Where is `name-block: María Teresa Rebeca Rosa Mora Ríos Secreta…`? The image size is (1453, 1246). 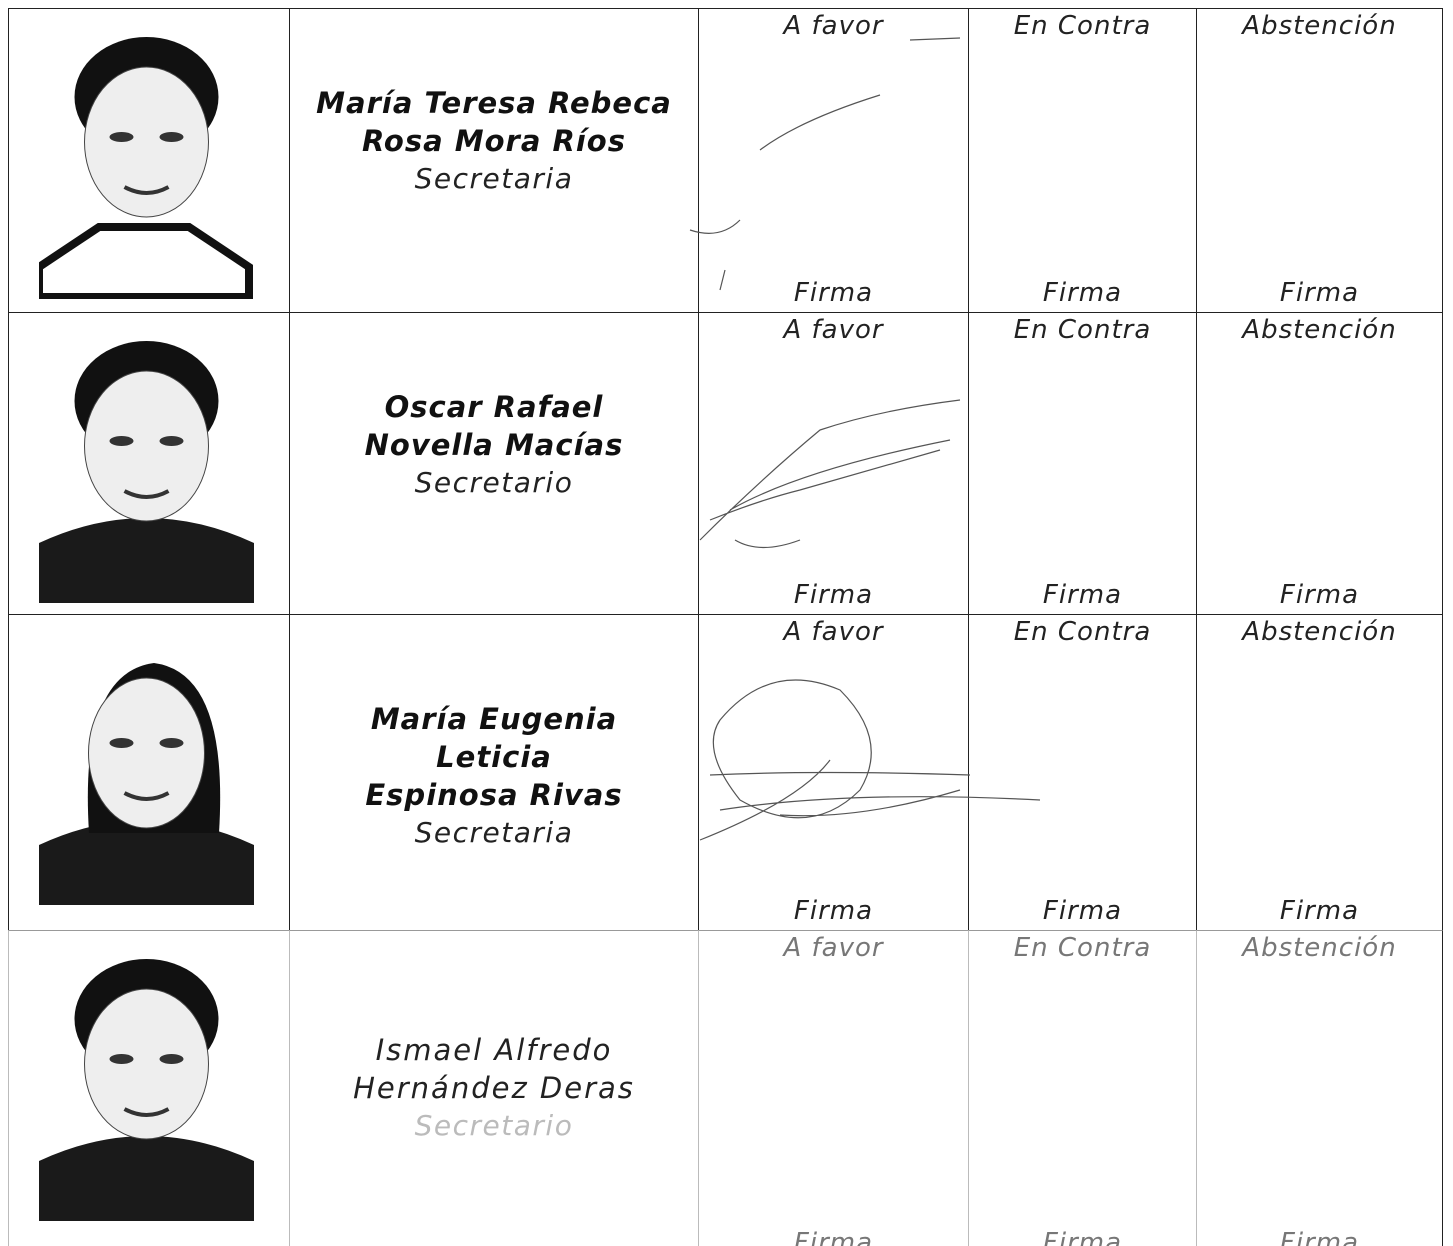
name-block: María Teresa Rebeca Rosa Mora Ríos Secreta… is located at coordinates (494, 141).